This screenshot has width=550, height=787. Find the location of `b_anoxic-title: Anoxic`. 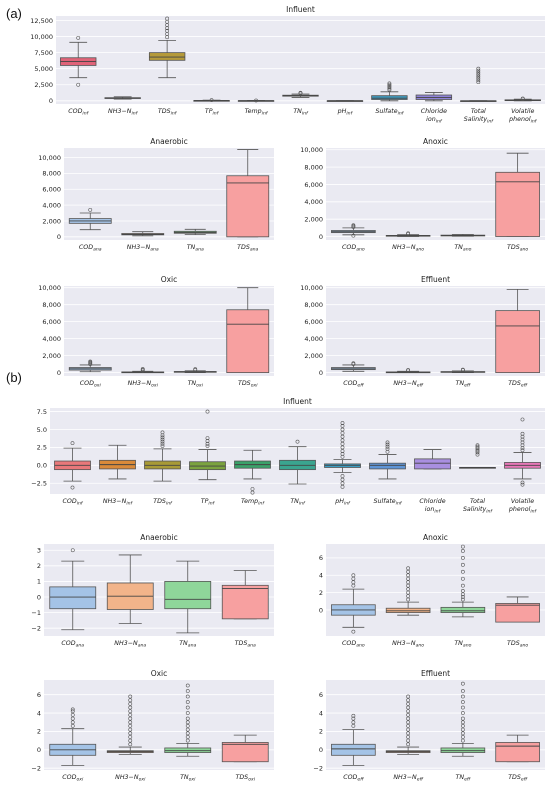

b_anoxic-title: Anoxic is located at coordinates (435, 537).